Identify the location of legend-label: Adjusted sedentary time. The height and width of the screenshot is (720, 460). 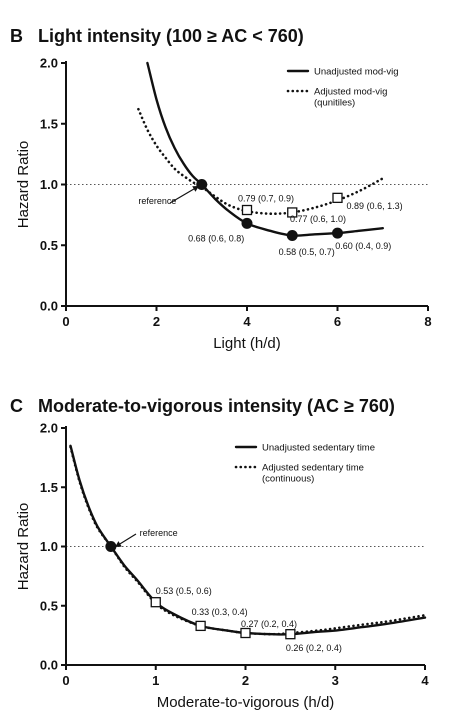
(313, 468).